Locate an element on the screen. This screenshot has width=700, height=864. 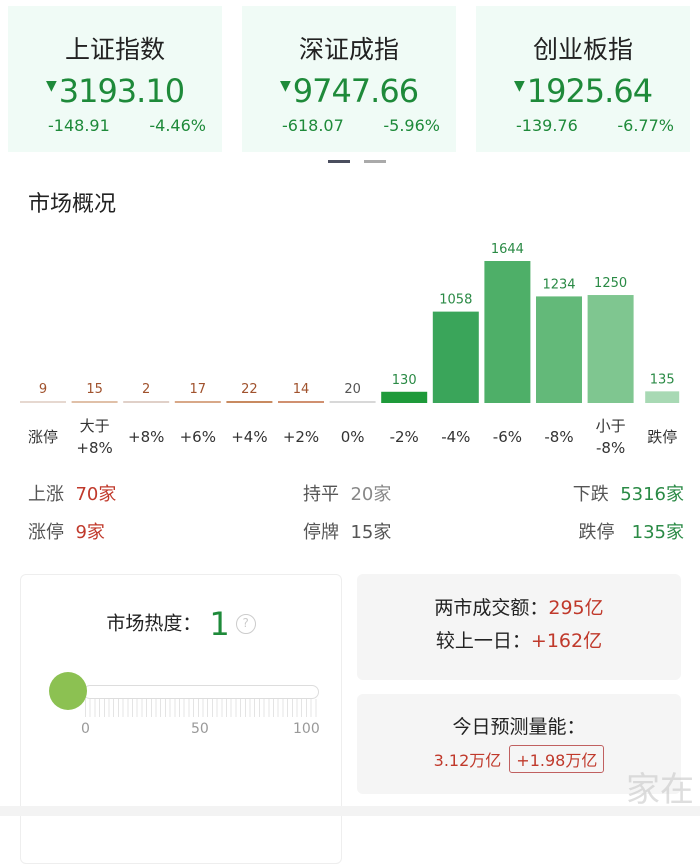
page-dot-active is located at coordinates (339, 161).